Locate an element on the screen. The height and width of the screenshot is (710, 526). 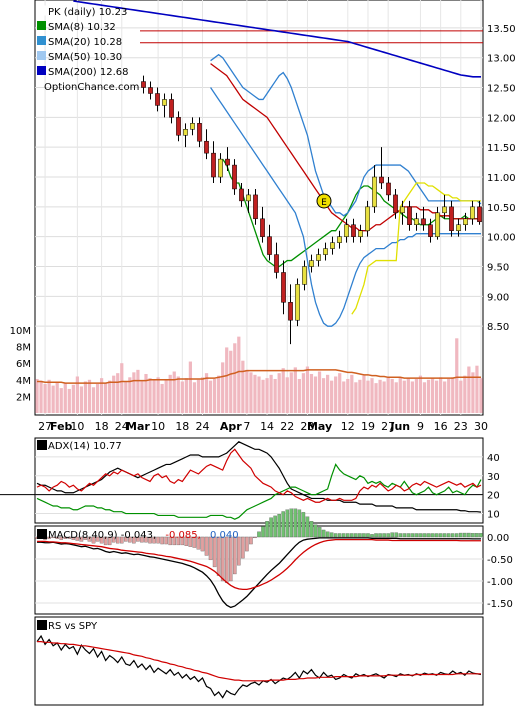
macd-axis-ticks: 0.00 -0.50 -1.00 -1.50 is located at coordinates (500, 571).